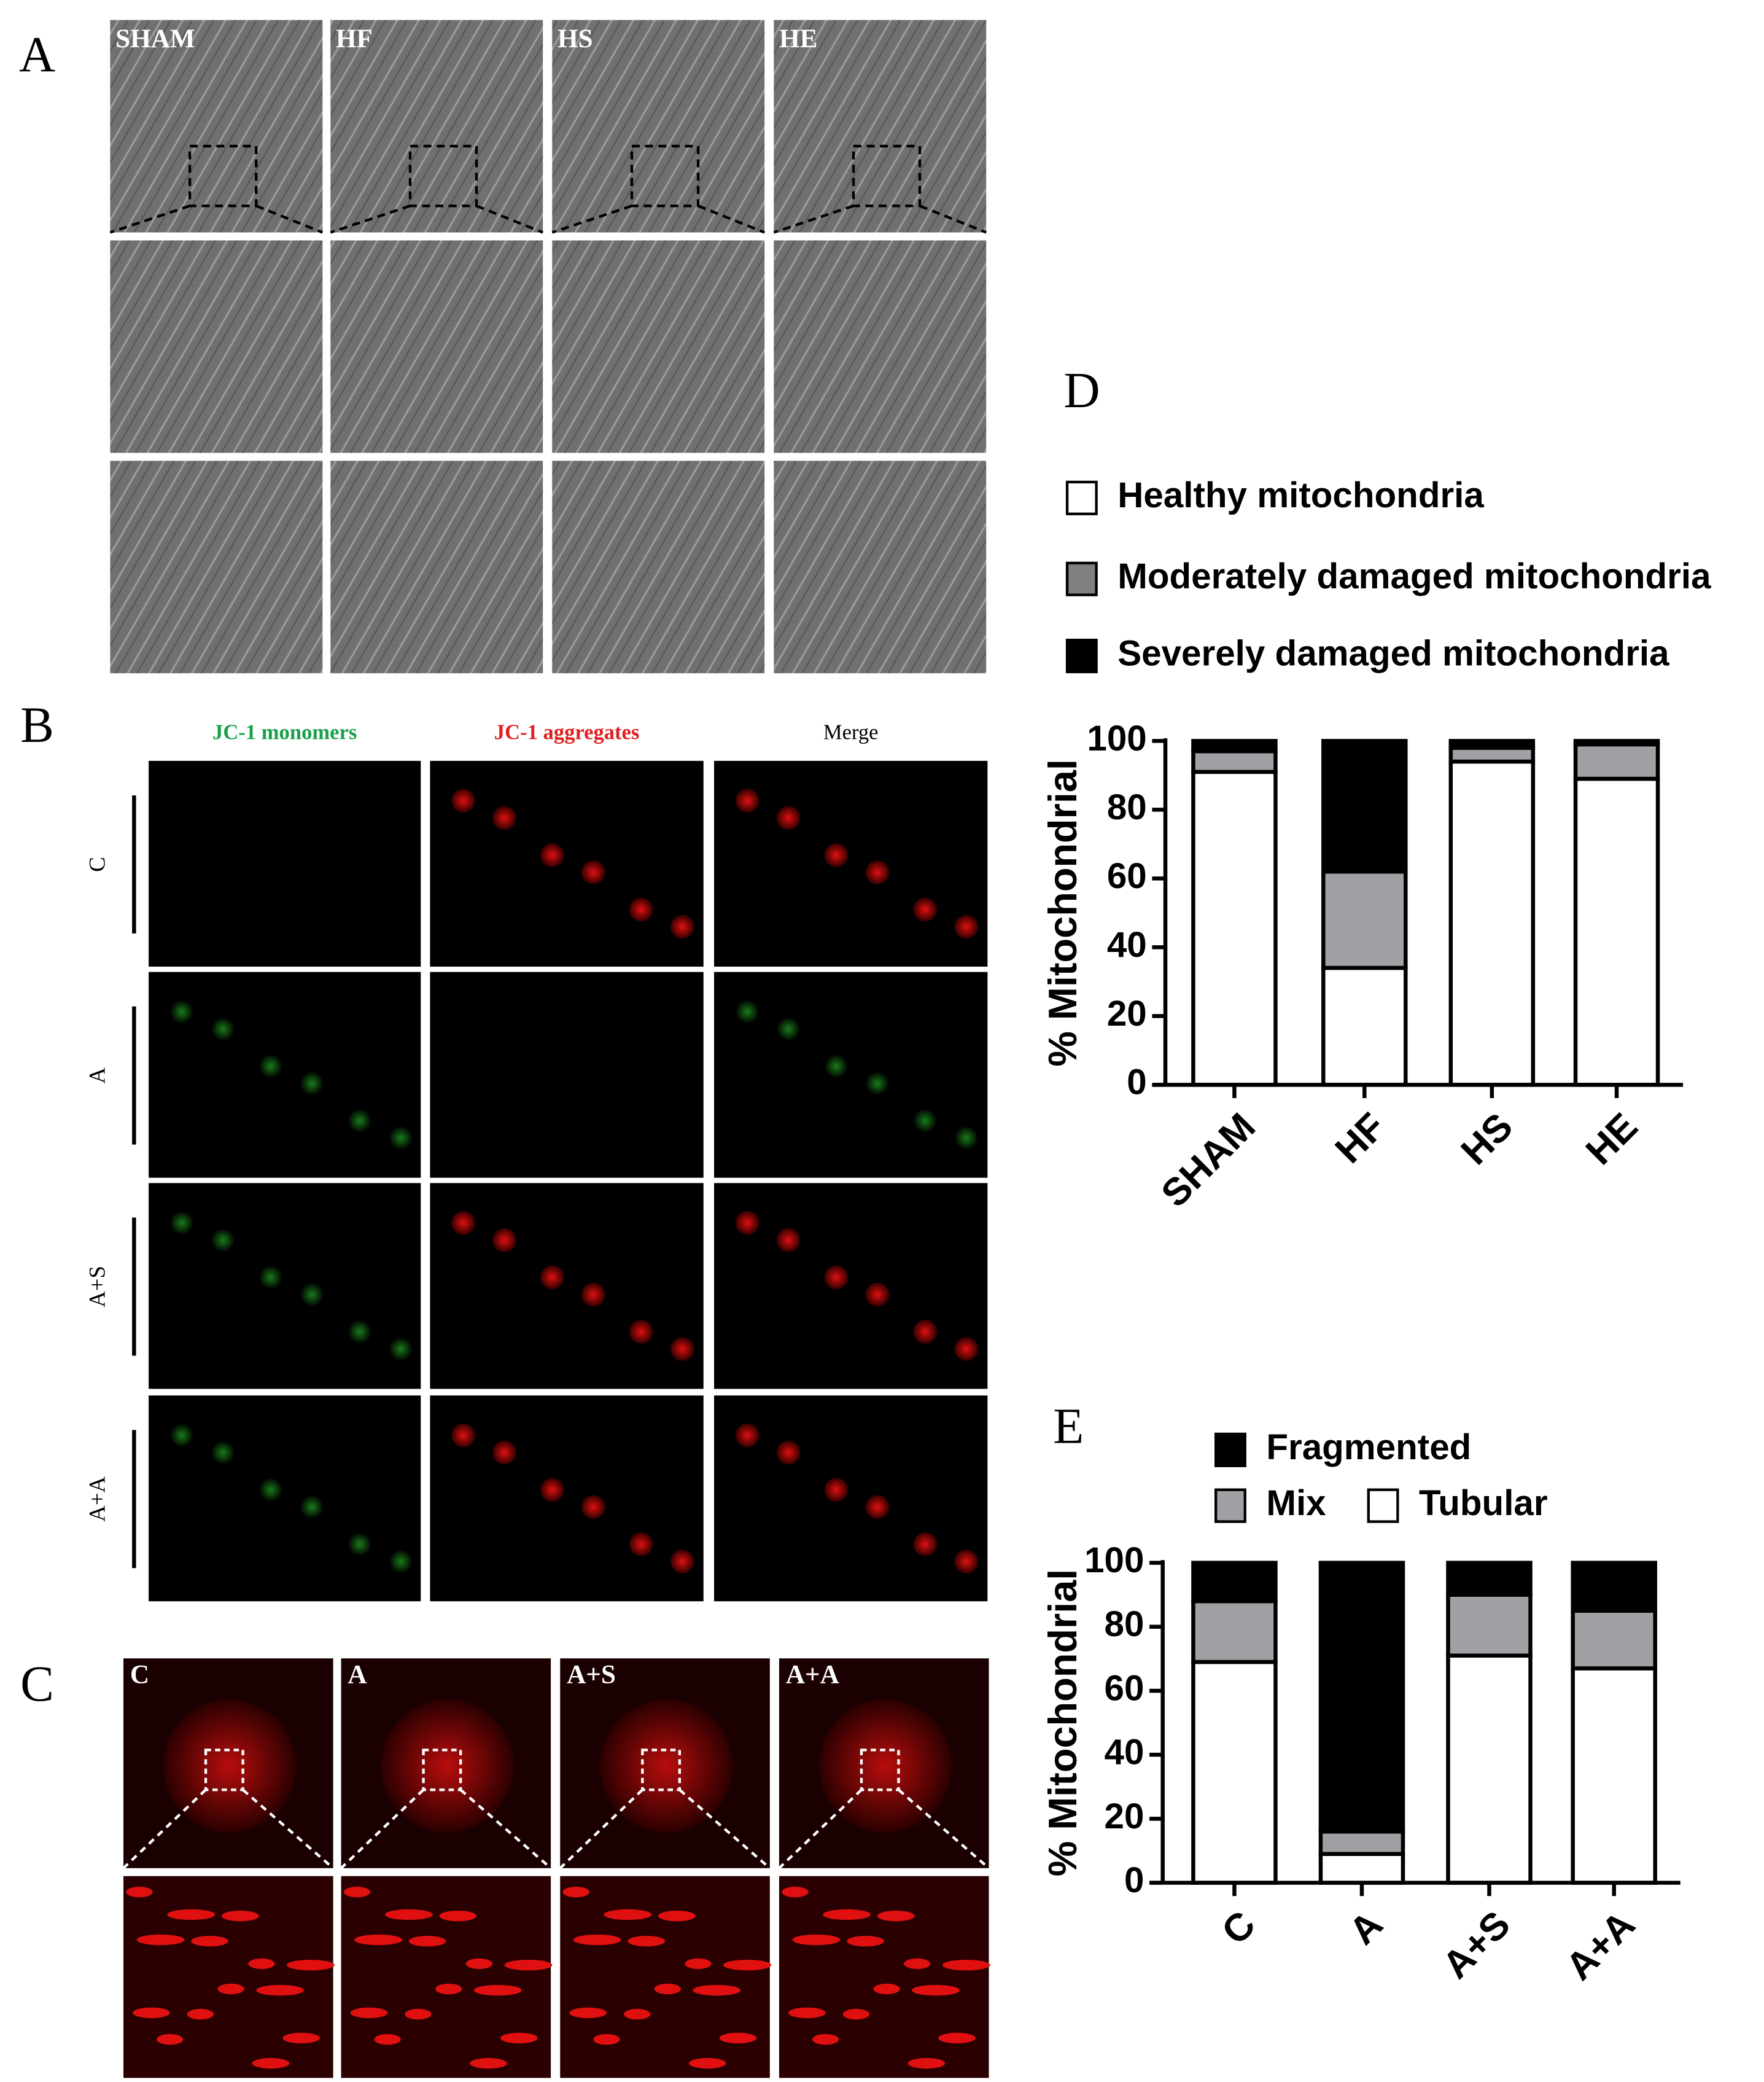 This screenshot has width=1764, height=2082. I want to click on micrograph-label: HS, so click(575, 38).